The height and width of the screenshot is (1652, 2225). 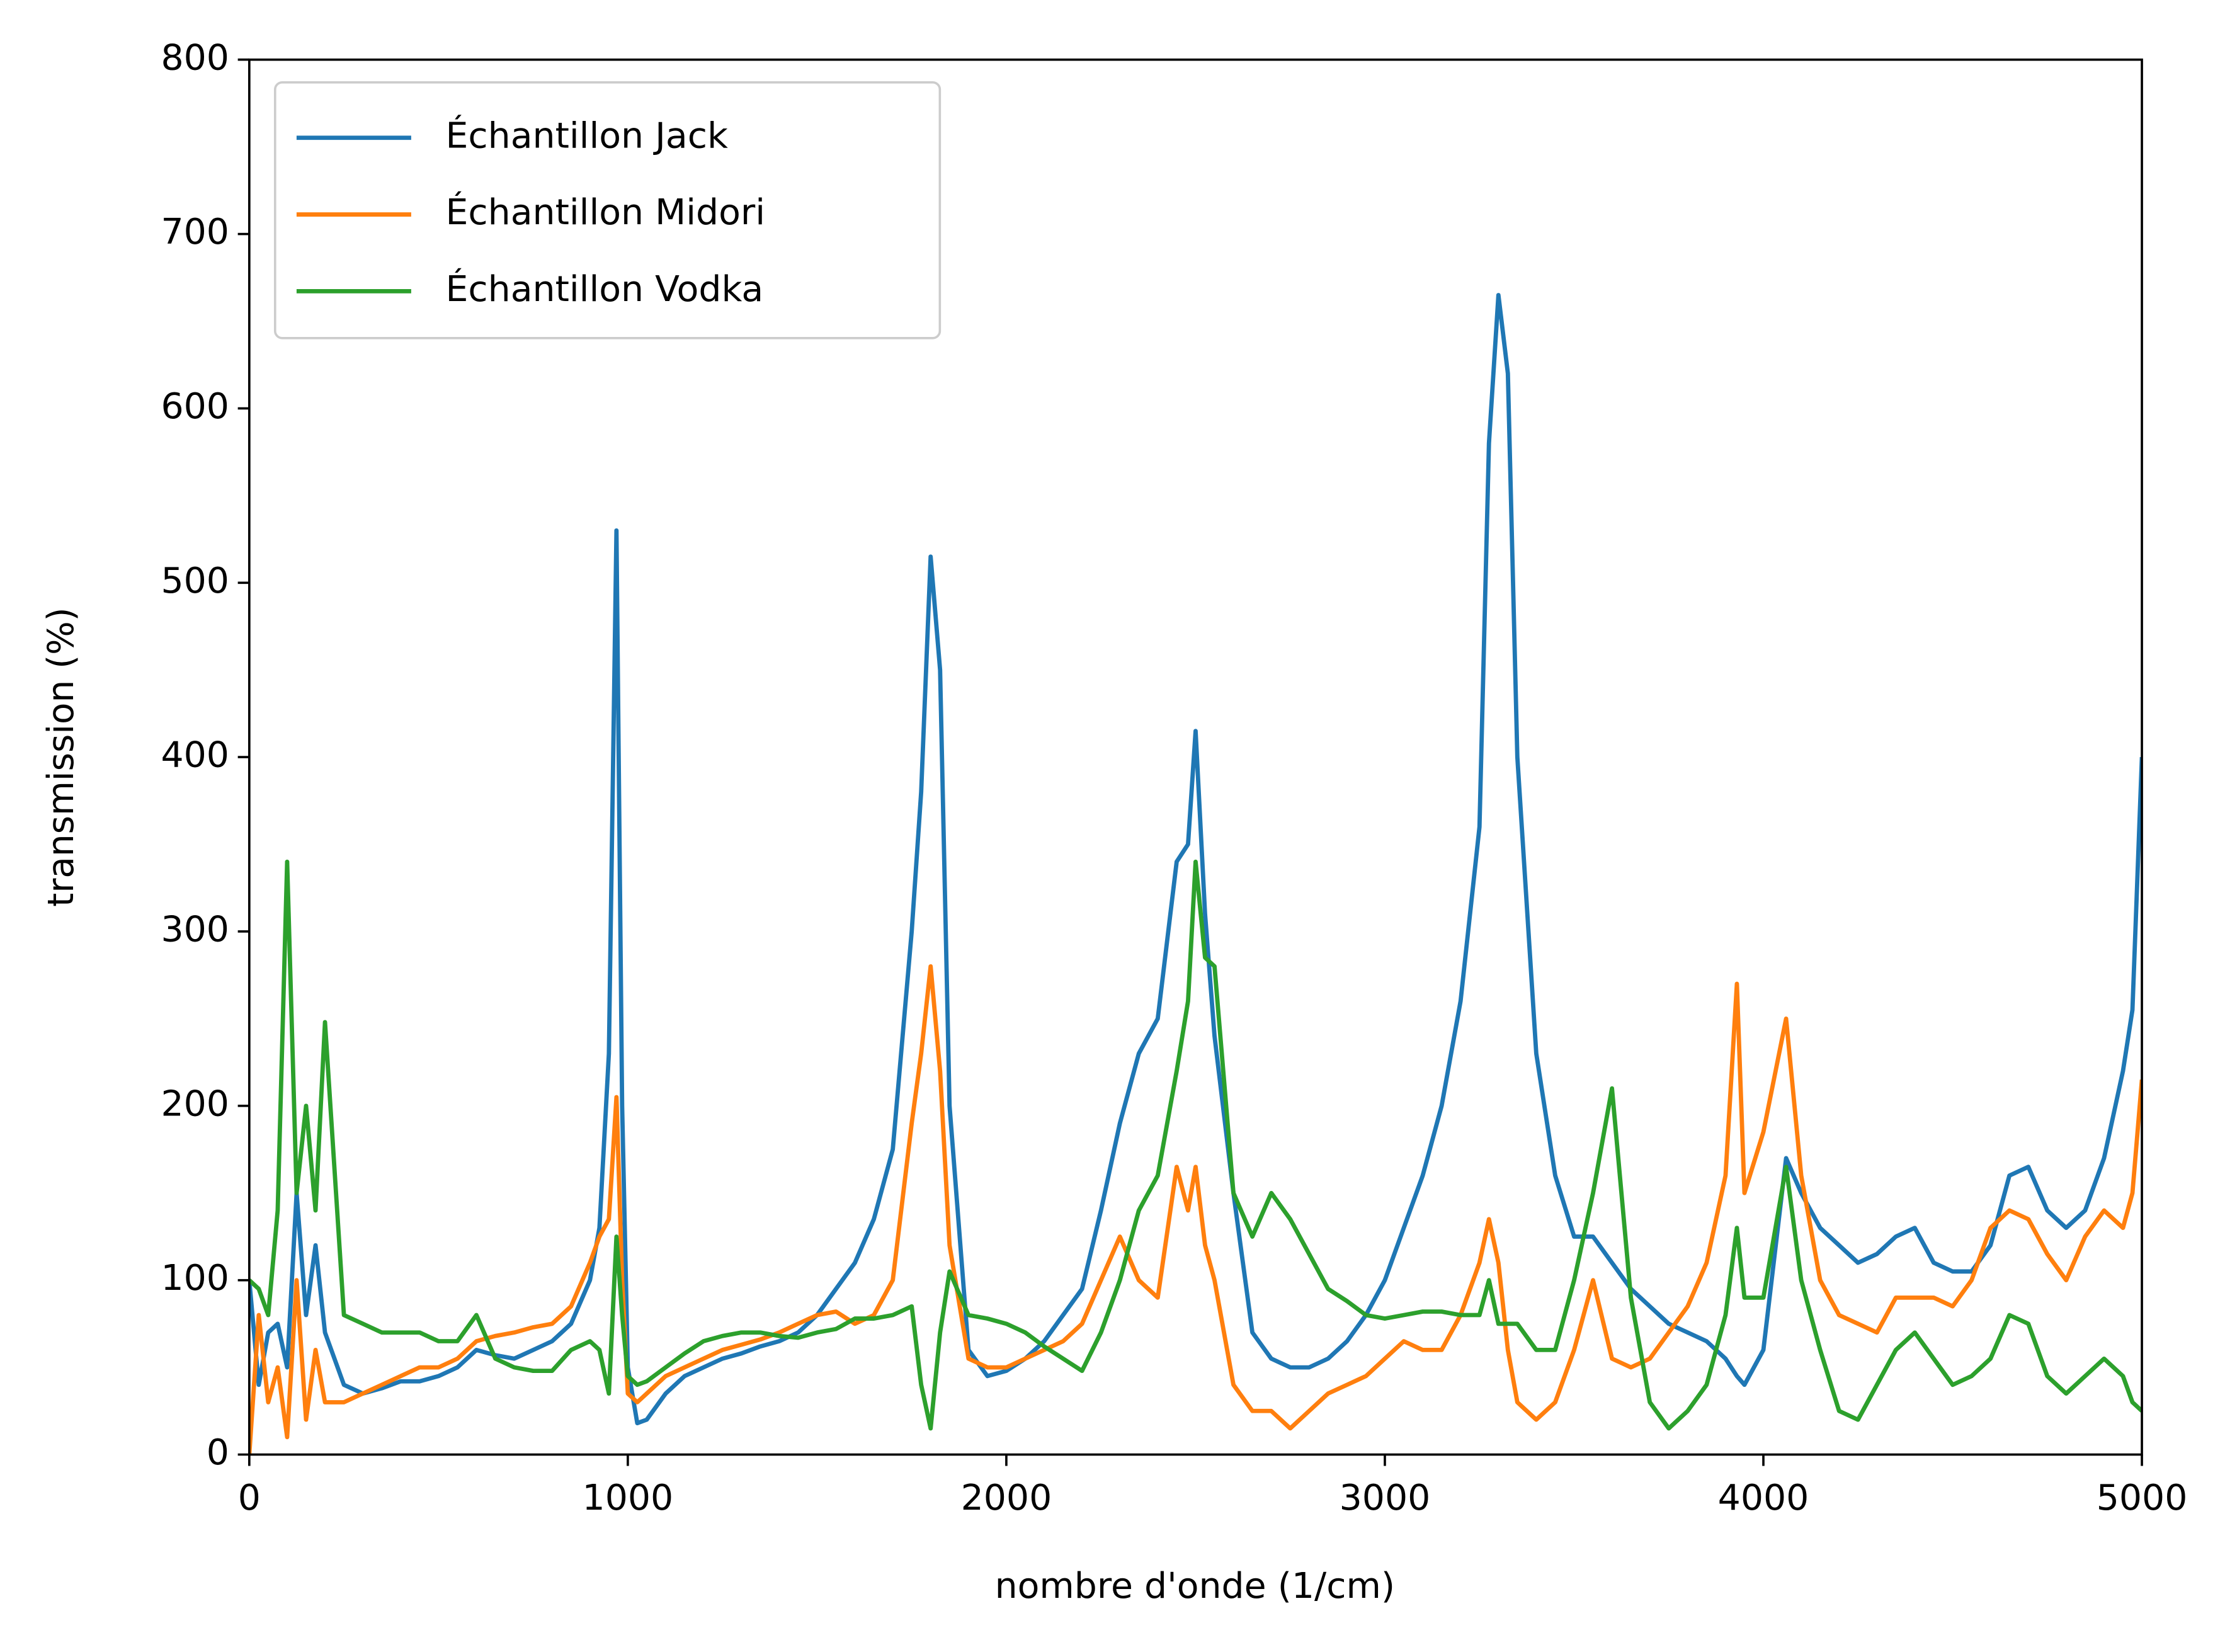 I want to click on legend-box, so click(x=607, y=210).